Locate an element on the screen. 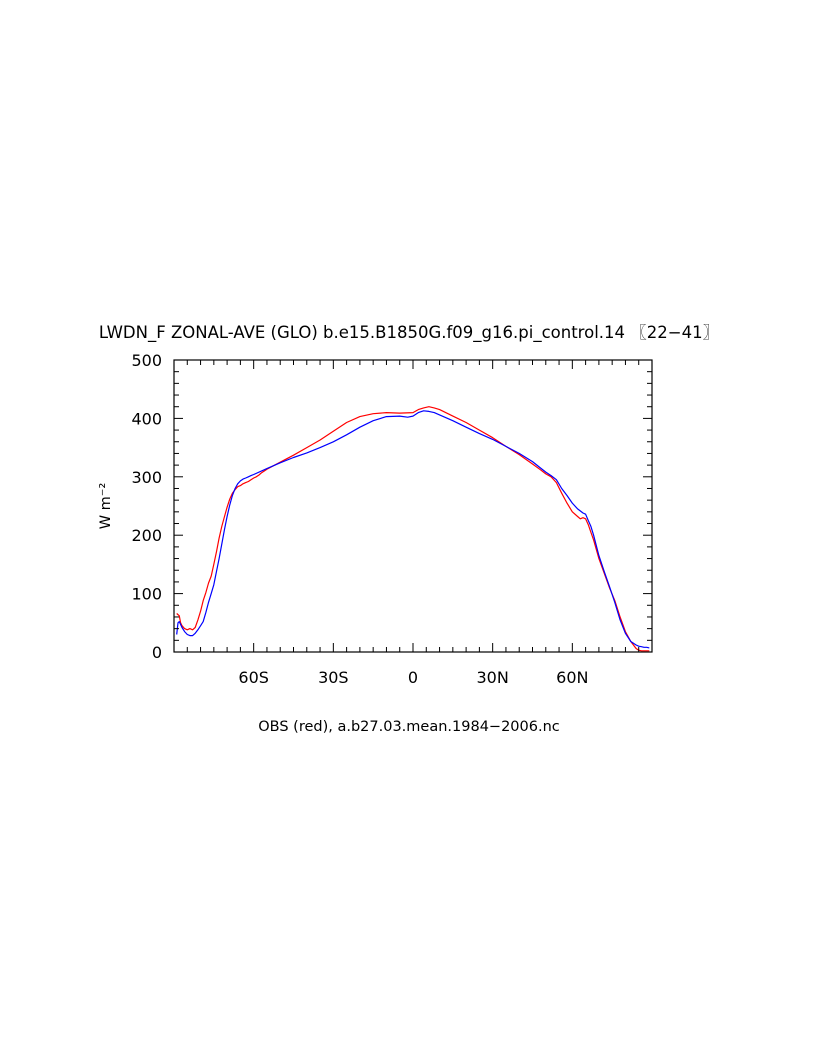 Image resolution: width=818 pixels, height=1055 pixels. y-tick-label: 100 is located at coordinates (146, 594).